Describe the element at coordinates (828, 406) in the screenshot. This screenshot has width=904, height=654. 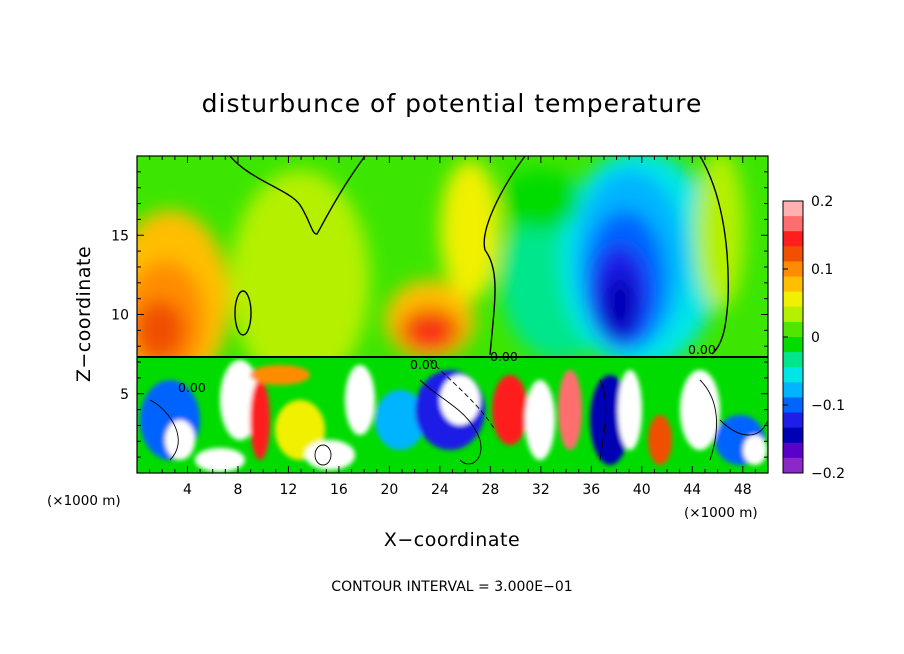
I see `colorbar-tick-label: −0.1` at that location.